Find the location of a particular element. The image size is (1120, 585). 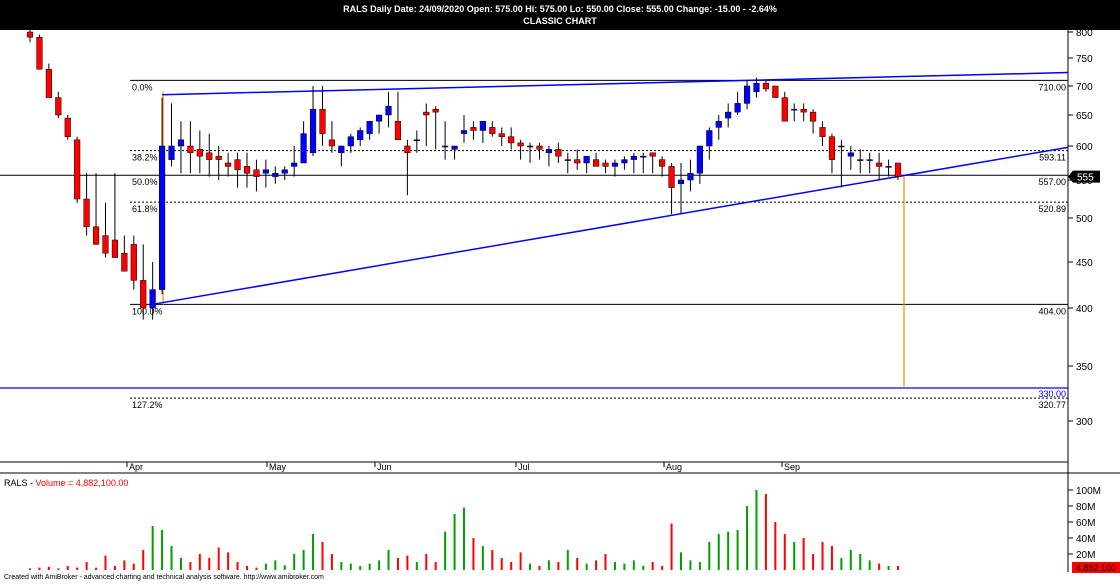

fib-value-label: 557.00 is located at coordinates (1052, 182).